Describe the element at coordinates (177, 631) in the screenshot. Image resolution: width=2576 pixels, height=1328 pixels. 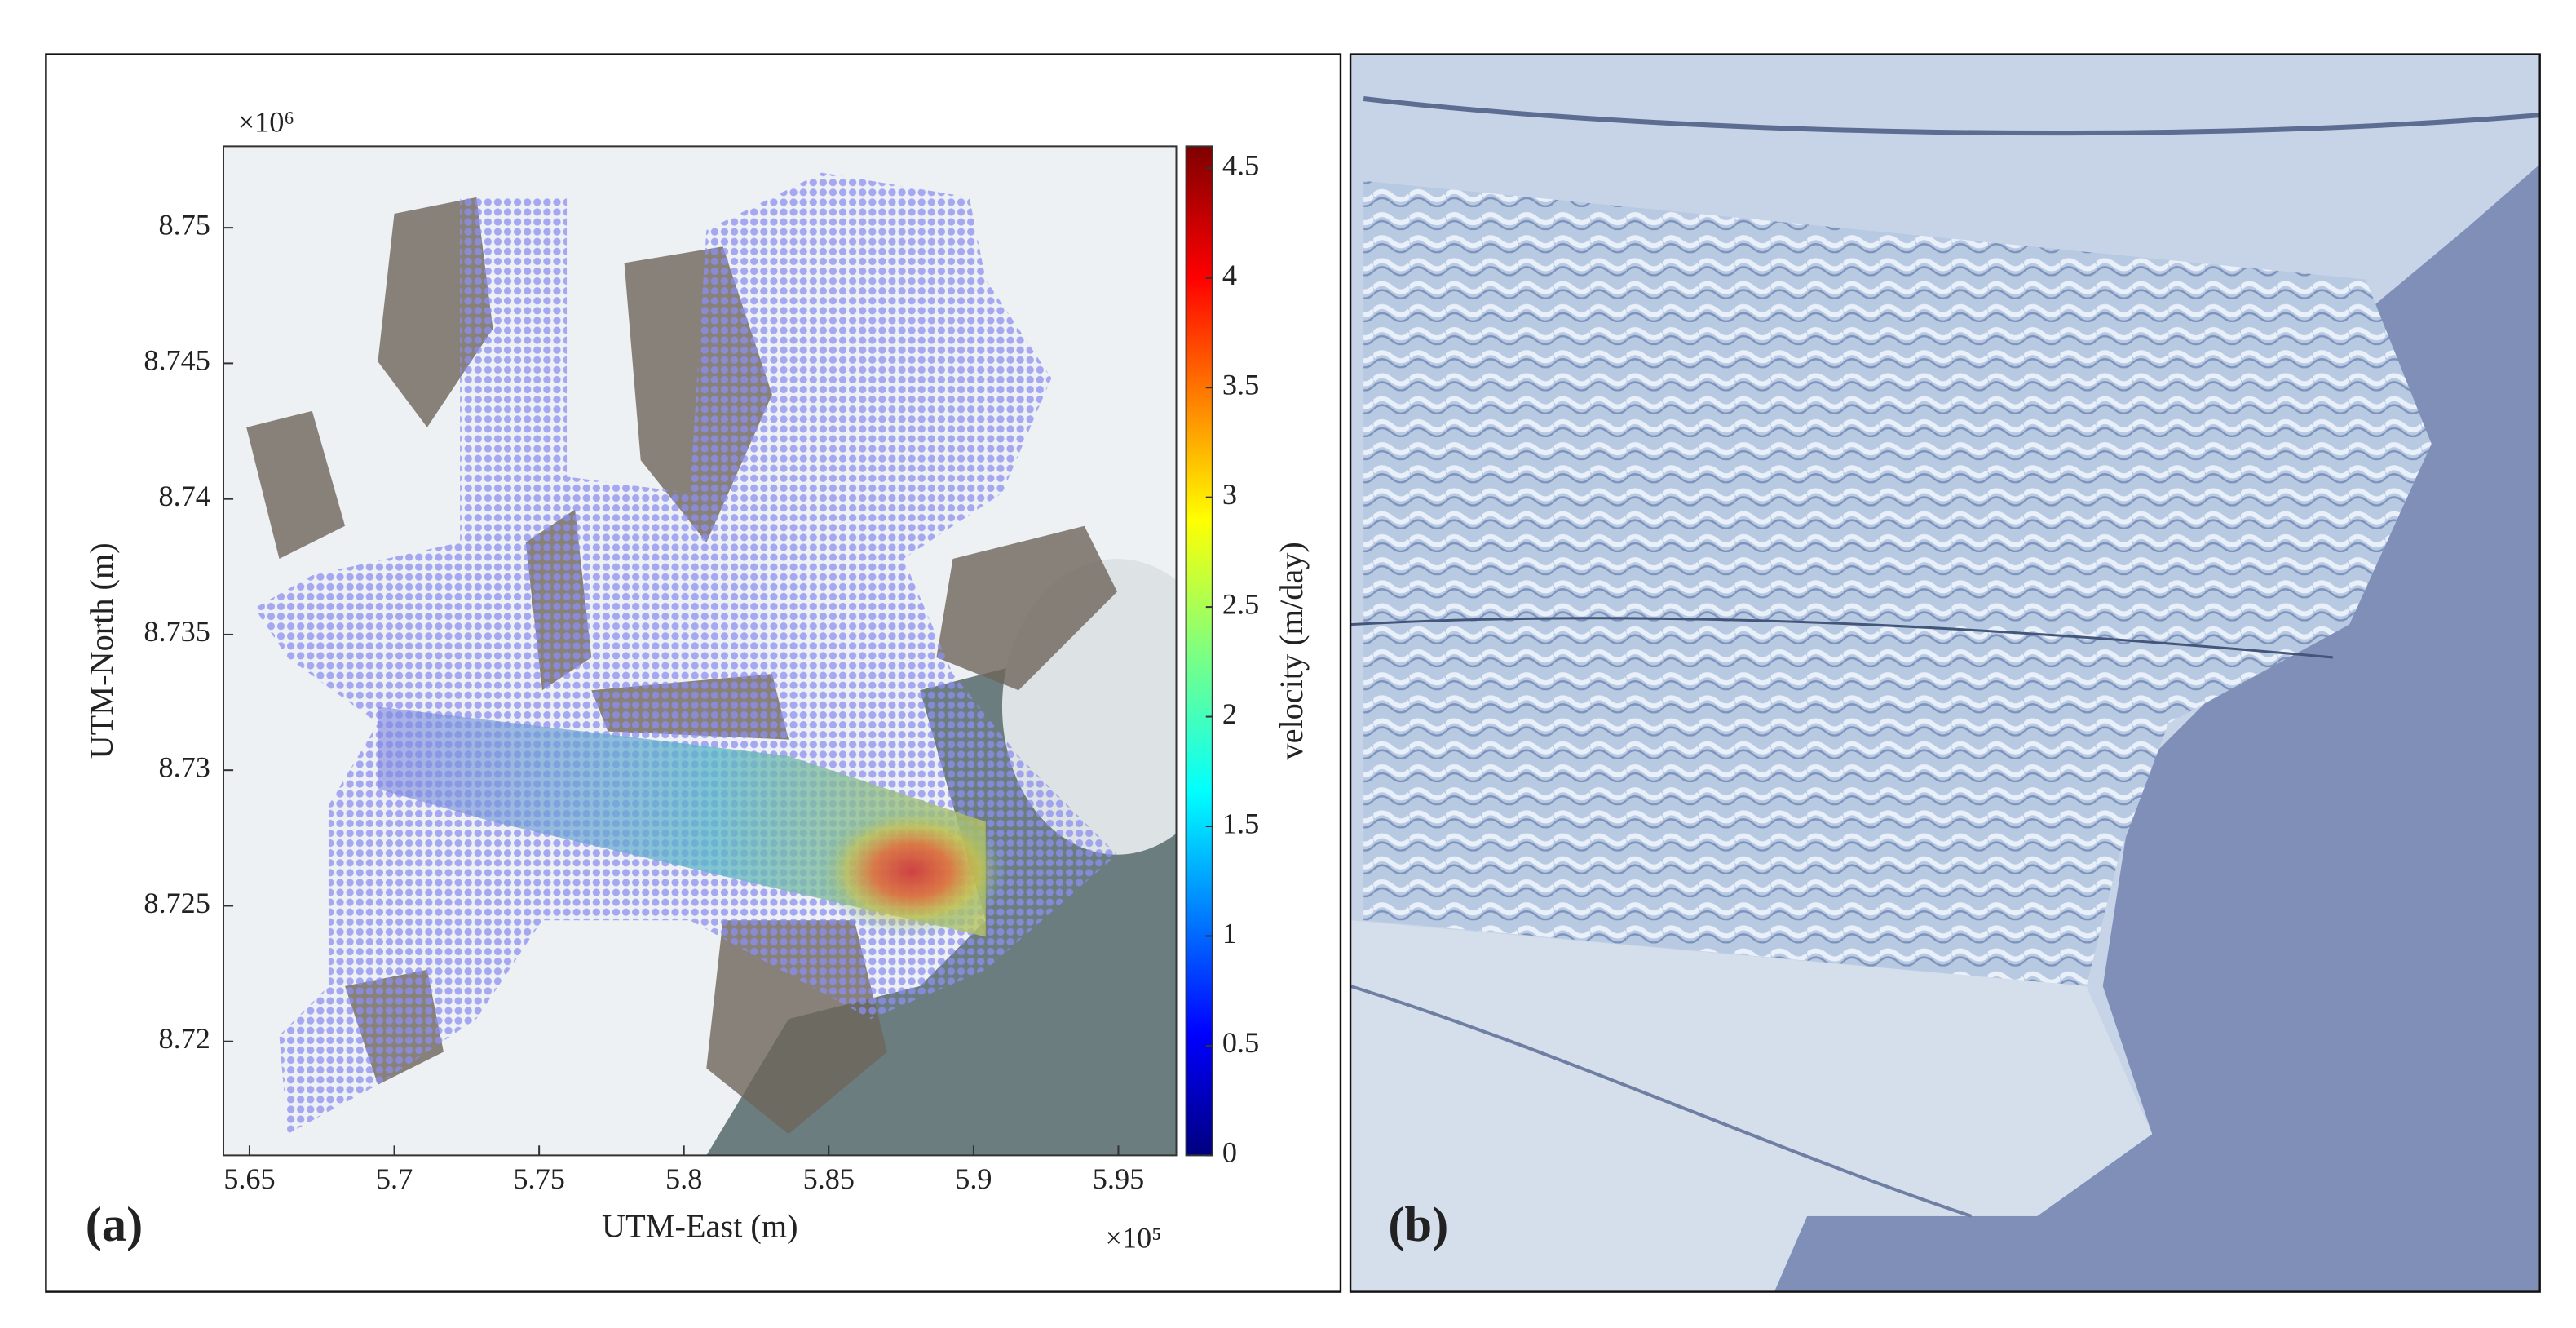
I see `y-tick-label: 8.735` at that location.